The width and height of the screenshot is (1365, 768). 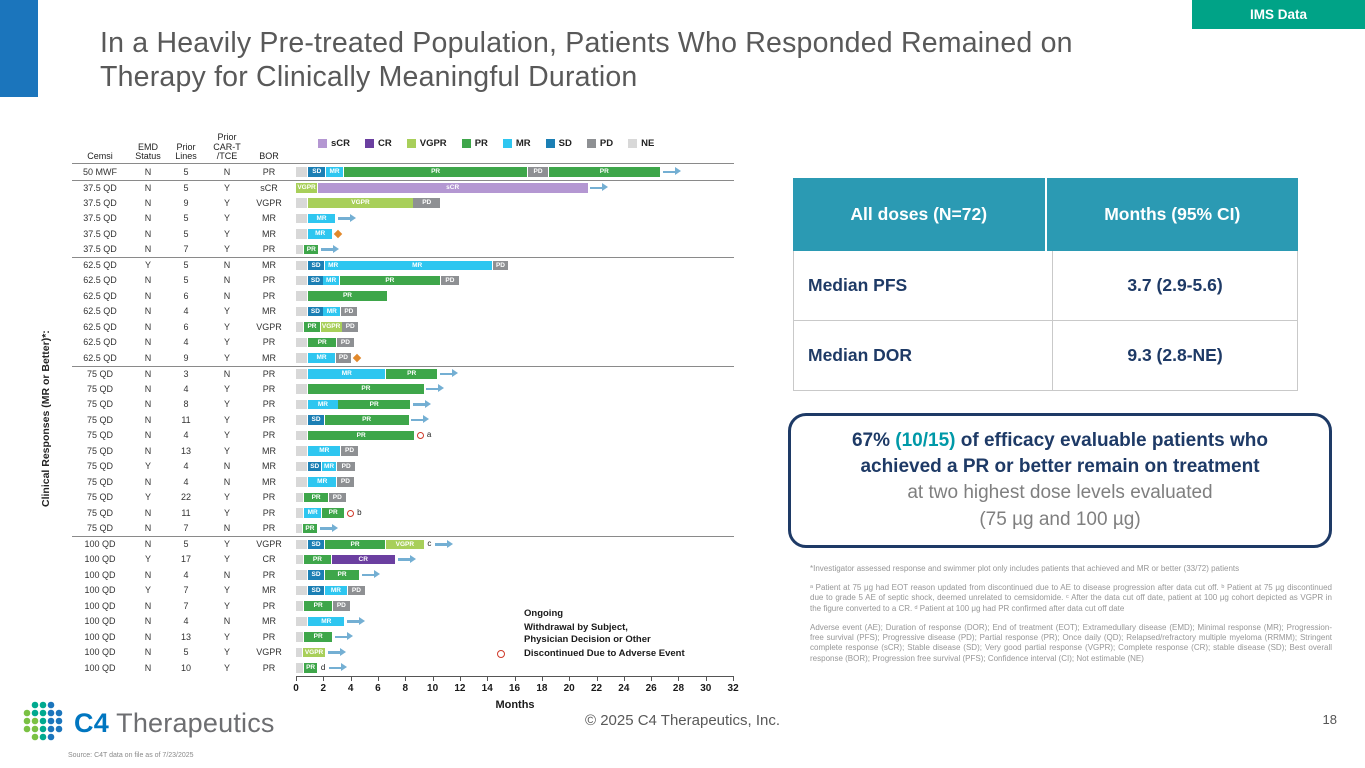 What do you see at coordinates (403, 467) in the screenshot?
I see `swimmer-row: 75 QD Y 4 N MR SD MR PD` at bounding box center [403, 467].